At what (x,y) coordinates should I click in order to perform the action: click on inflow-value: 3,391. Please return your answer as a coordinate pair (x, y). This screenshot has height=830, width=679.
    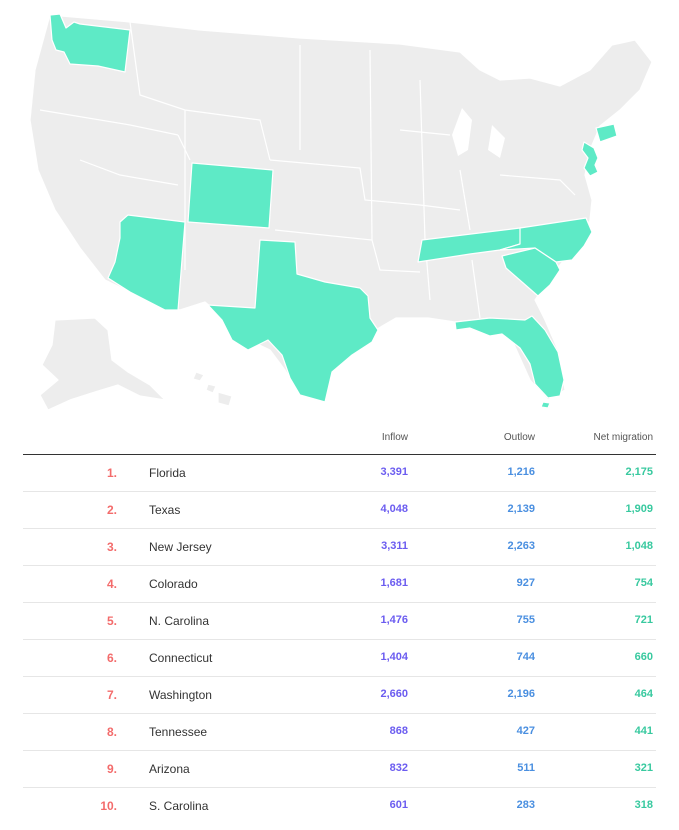
    Looking at the image, I should click on (394, 472).